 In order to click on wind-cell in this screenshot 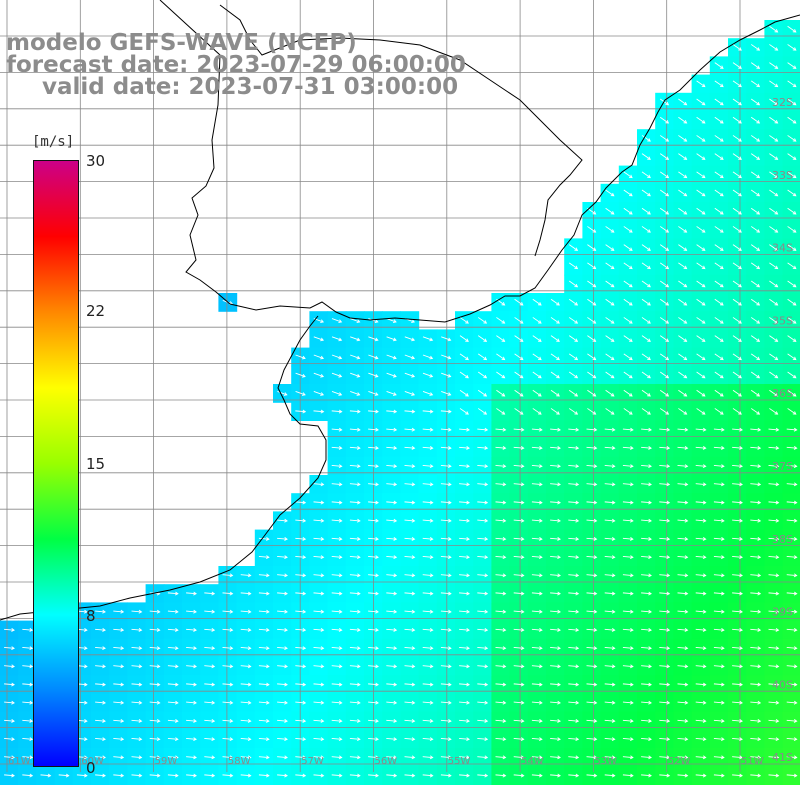, I will do `click(791, 193)`.